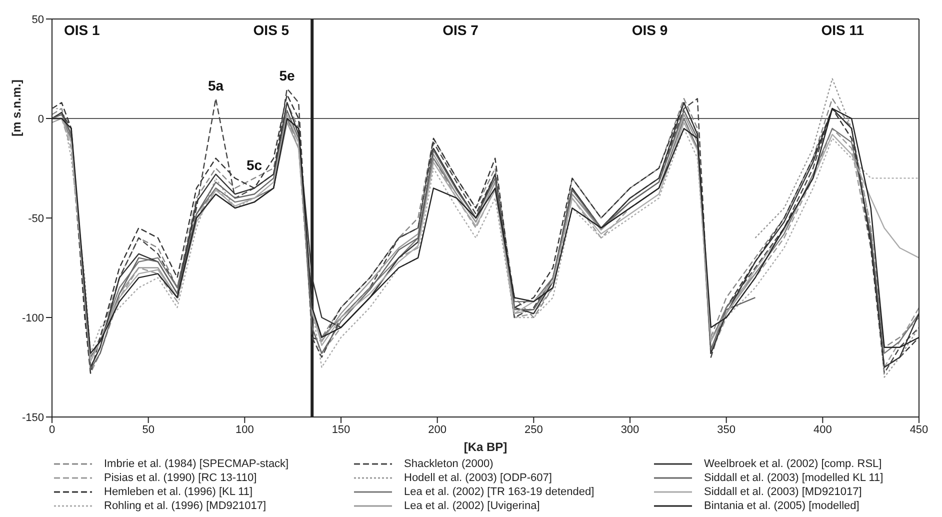 The height and width of the screenshot is (517, 942). Describe the element at coordinates (41, 119) in the screenshot. I see `y-tick-label: 0` at that location.